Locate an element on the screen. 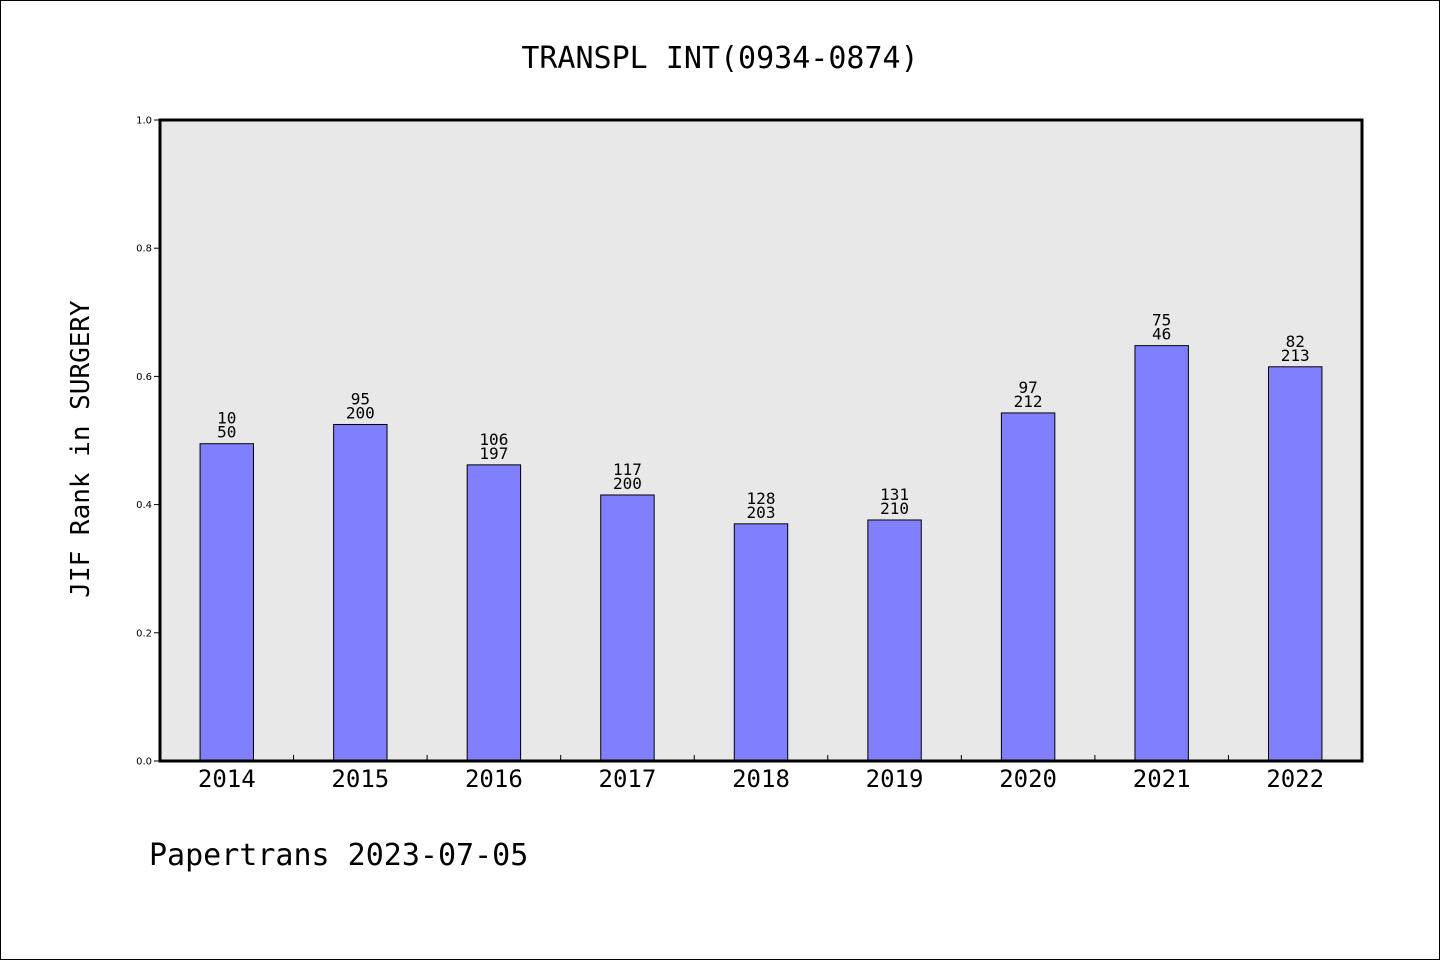 The image size is (1440, 960). bar-2014 is located at coordinates (226, 602).